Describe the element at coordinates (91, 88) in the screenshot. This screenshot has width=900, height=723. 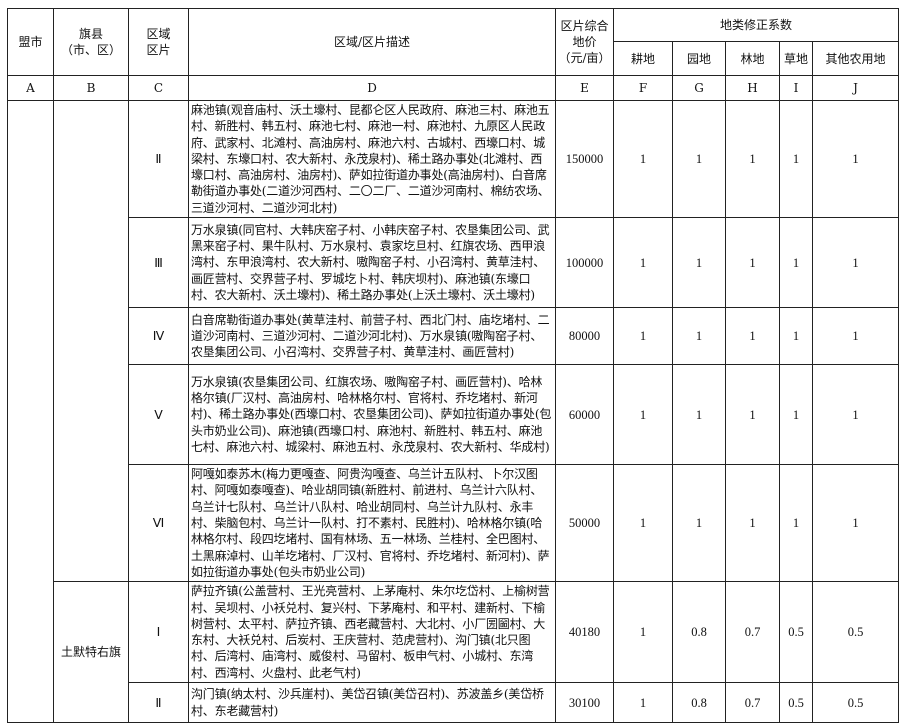
I see `letter: B` at that location.